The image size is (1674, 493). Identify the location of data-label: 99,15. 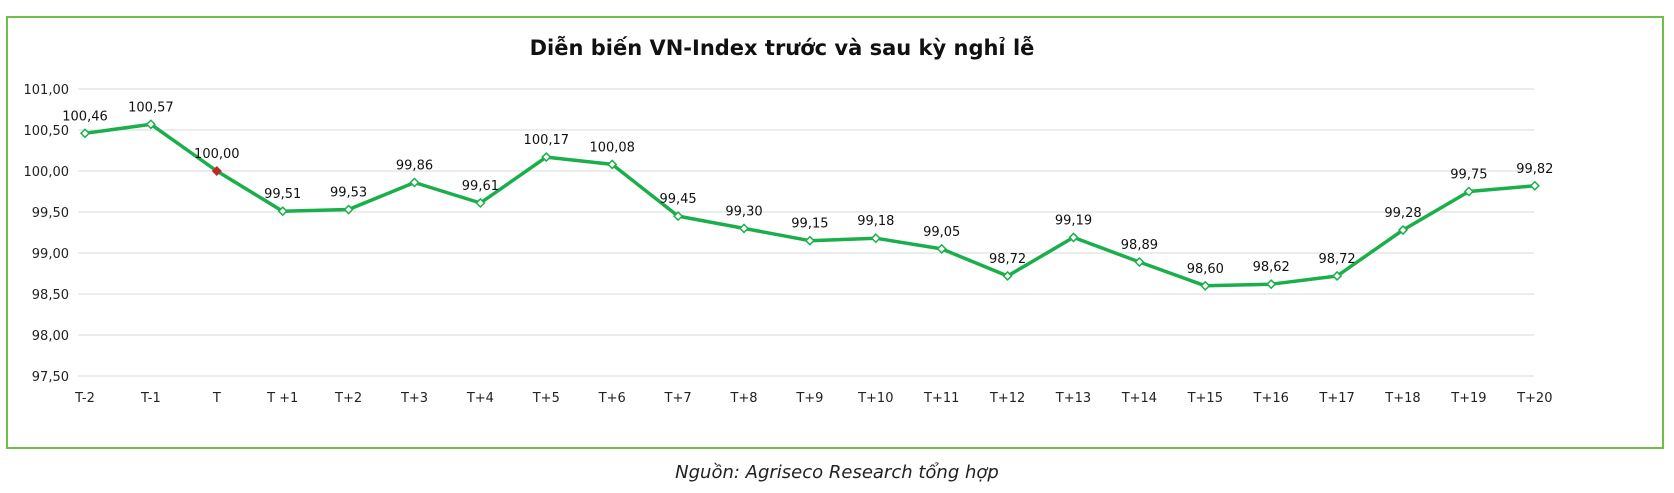
(809, 224).